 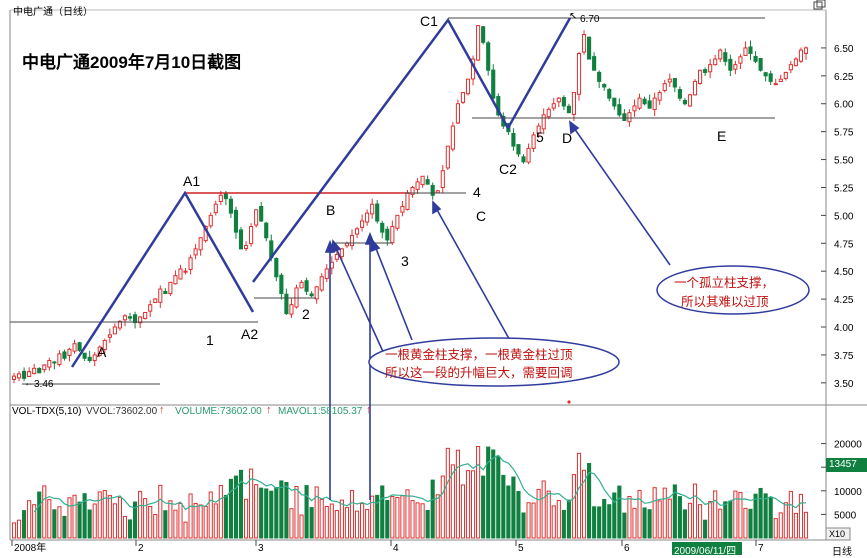 What do you see at coordinates (192, 181) in the screenshot?
I see `label-a1: A1` at bounding box center [192, 181].